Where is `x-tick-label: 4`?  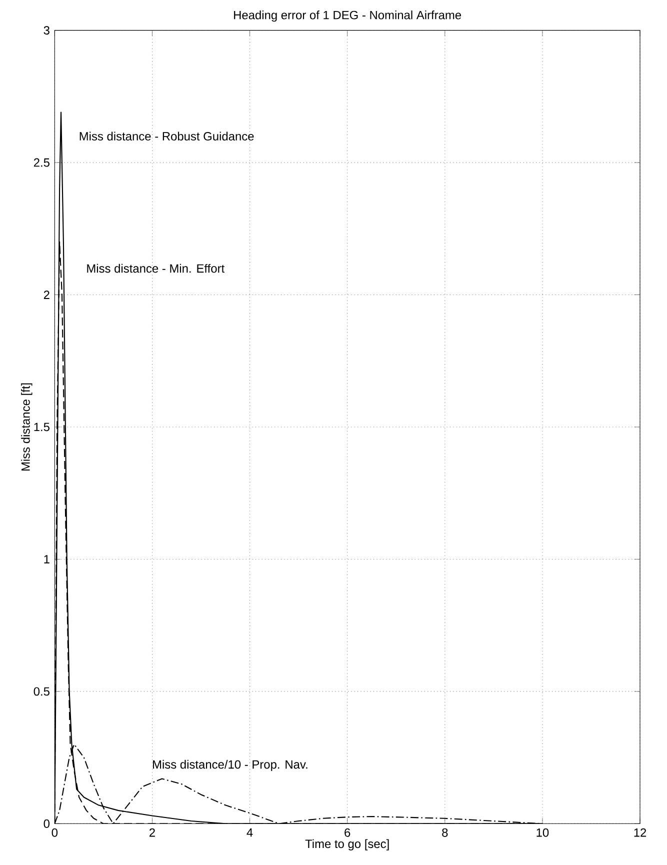 x-tick-label: 4 is located at coordinates (249, 832).